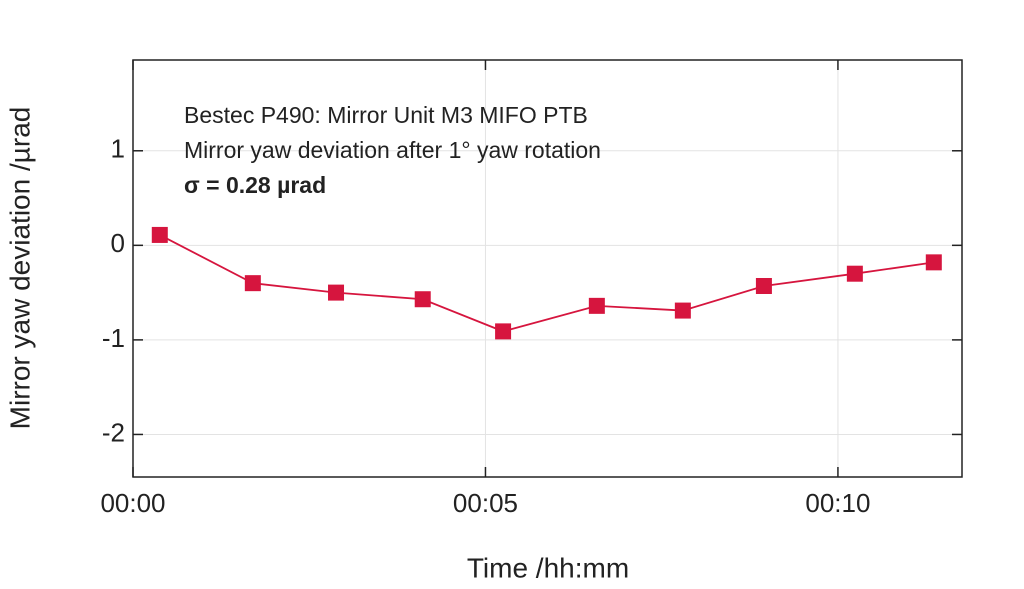 The image size is (1024, 589). What do you see at coordinates (386, 115) in the screenshot?
I see `annotation: Bestec P490: Mirror Unit M3 MIFO PTB` at bounding box center [386, 115].